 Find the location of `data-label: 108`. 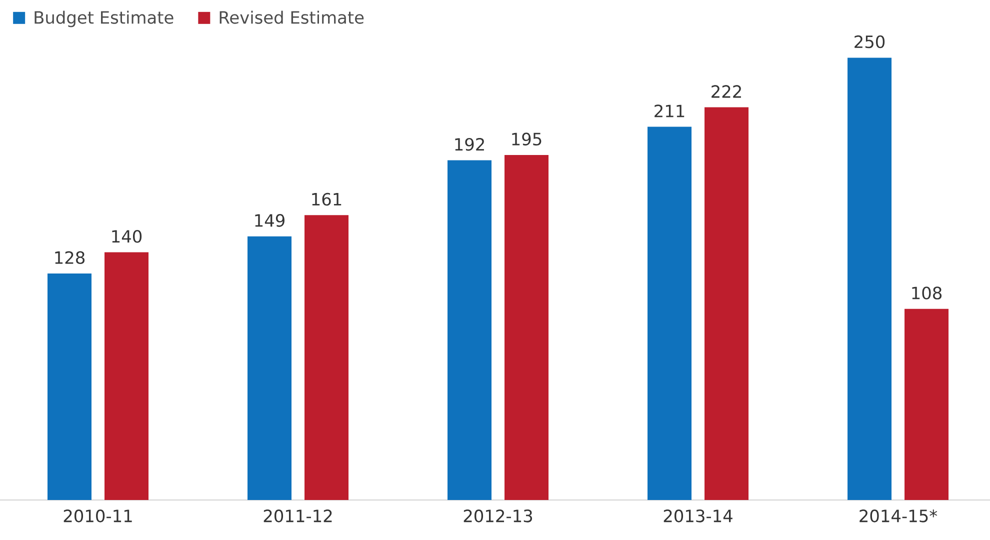

data-label: 108 is located at coordinates (927, 293).